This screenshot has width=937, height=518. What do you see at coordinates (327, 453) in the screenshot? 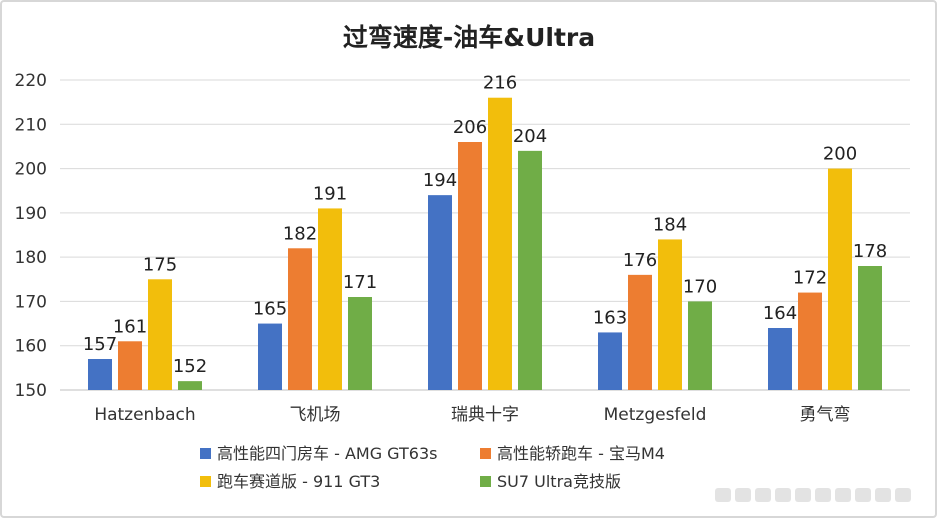
I see `legend-label: 高性能四门房车 - AMG GT63s` at bounding box center [327, 453].